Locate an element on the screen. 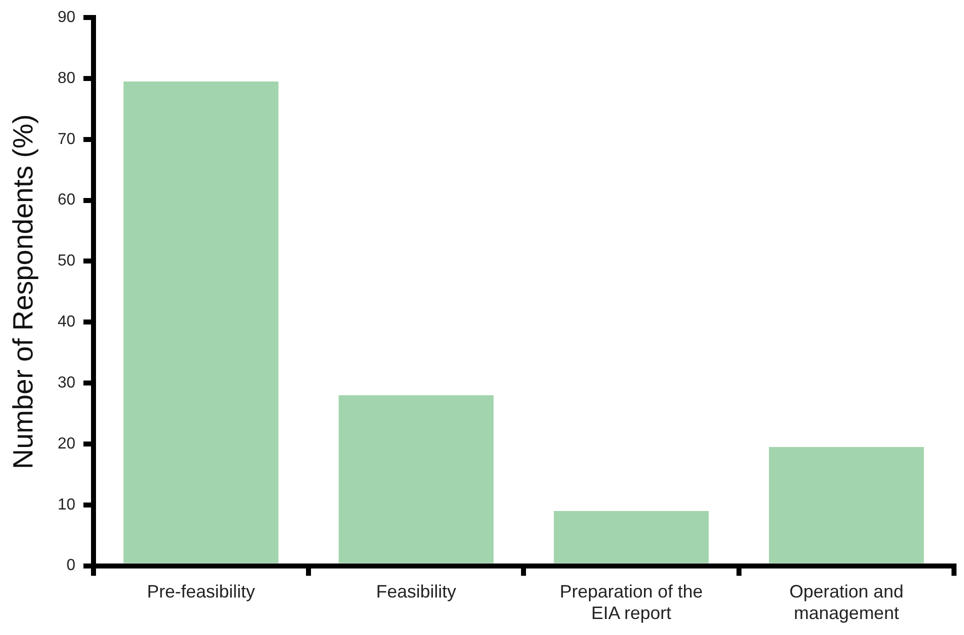 This screenshot has width=964, height=635. y-tick-label: 80 is located at coordinates (67, 78).